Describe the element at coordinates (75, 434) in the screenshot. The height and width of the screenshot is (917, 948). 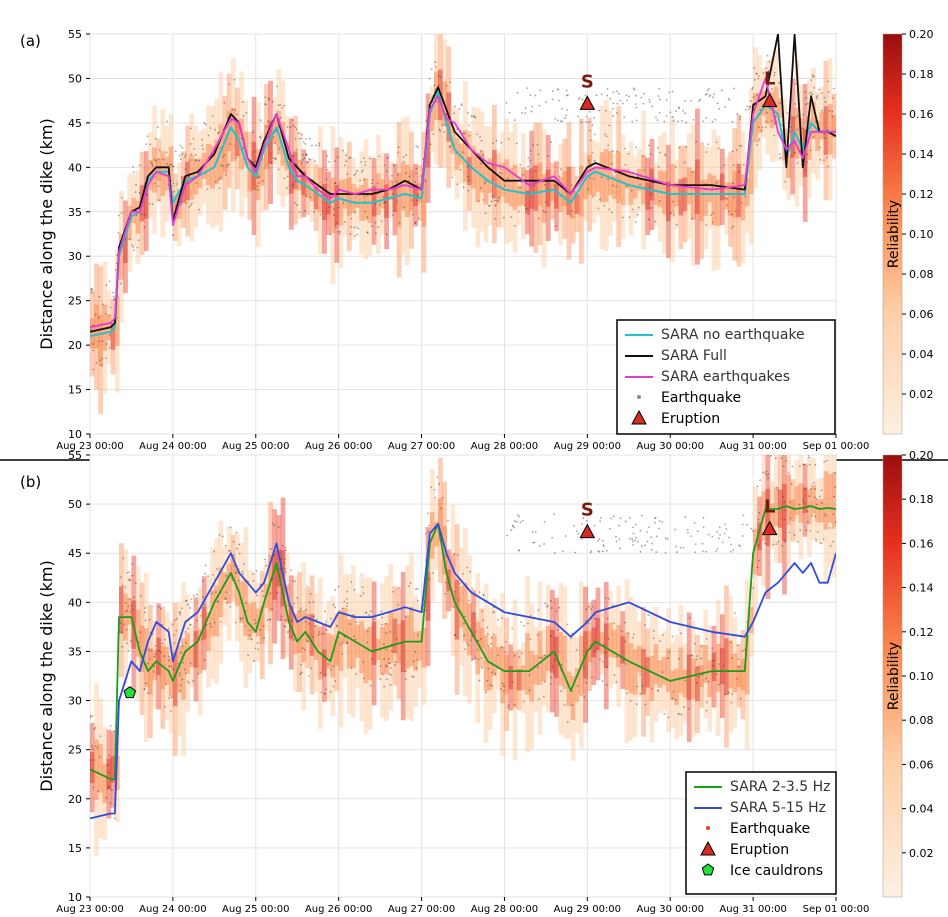
I see `y-tick-label: 10` at that location.